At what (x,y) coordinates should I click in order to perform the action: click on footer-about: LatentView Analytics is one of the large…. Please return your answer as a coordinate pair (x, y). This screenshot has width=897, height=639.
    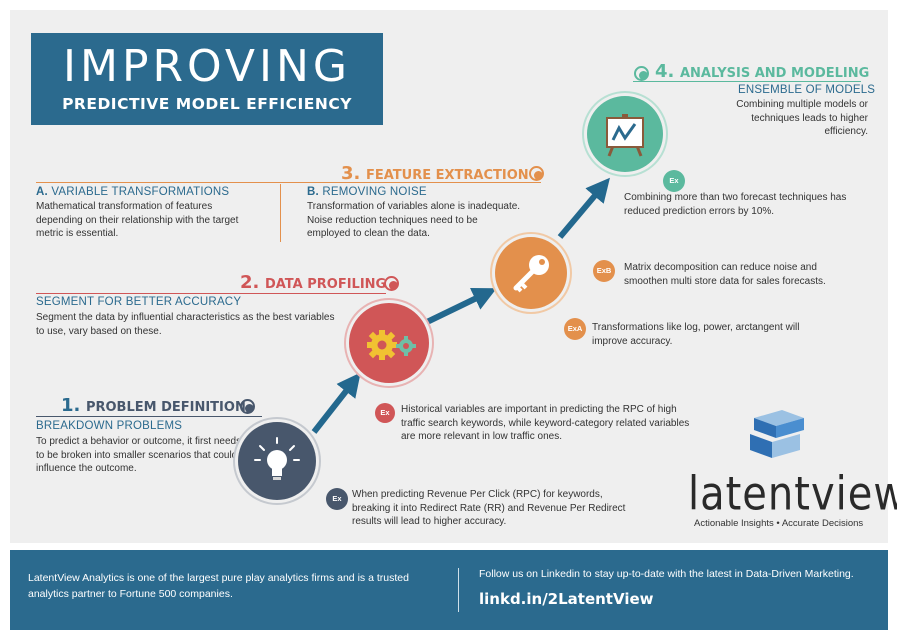
    Looking at the image, I should click on (218, 586).